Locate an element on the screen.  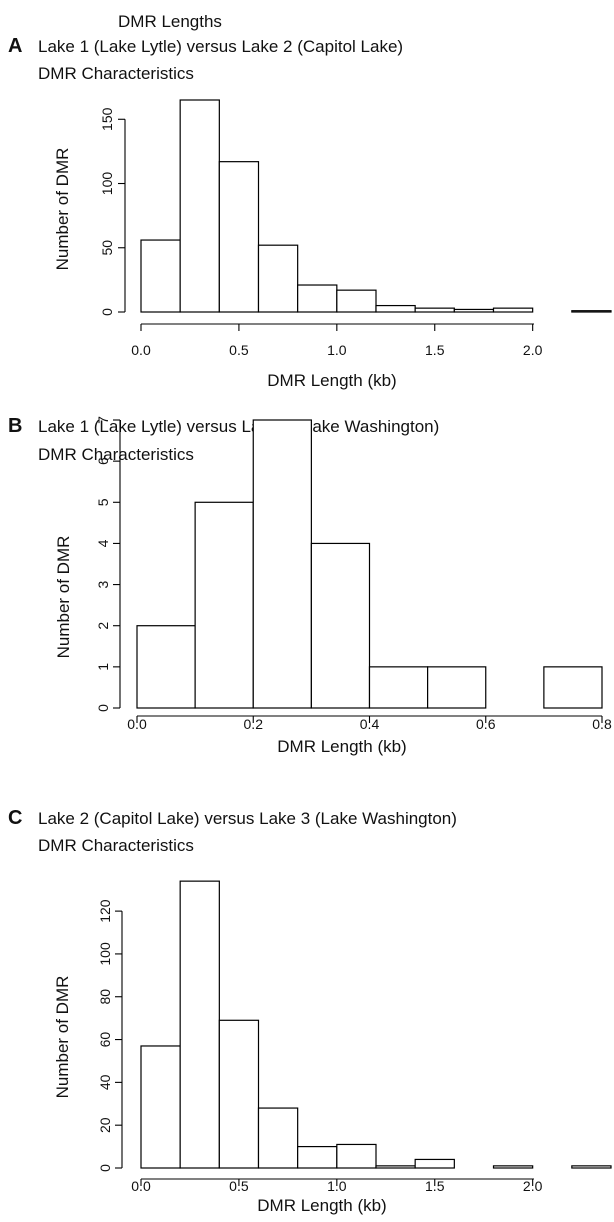
y-tick-label: 6 is located at coordinates (103, 461).